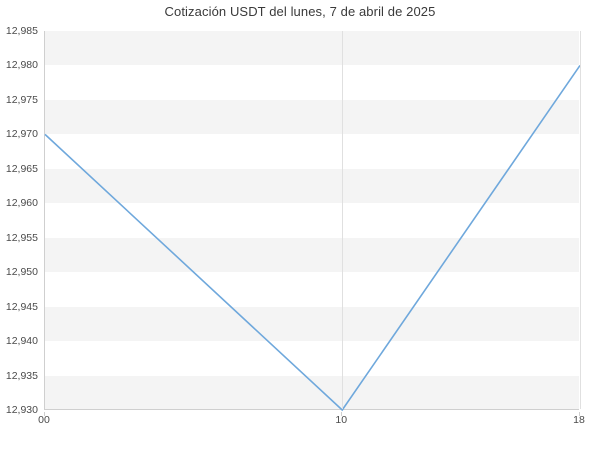  What do you see at coordinates (21, 203) in the screenshot?
I see `y-tick-label: 12,960` at bounding box center [21, 203].